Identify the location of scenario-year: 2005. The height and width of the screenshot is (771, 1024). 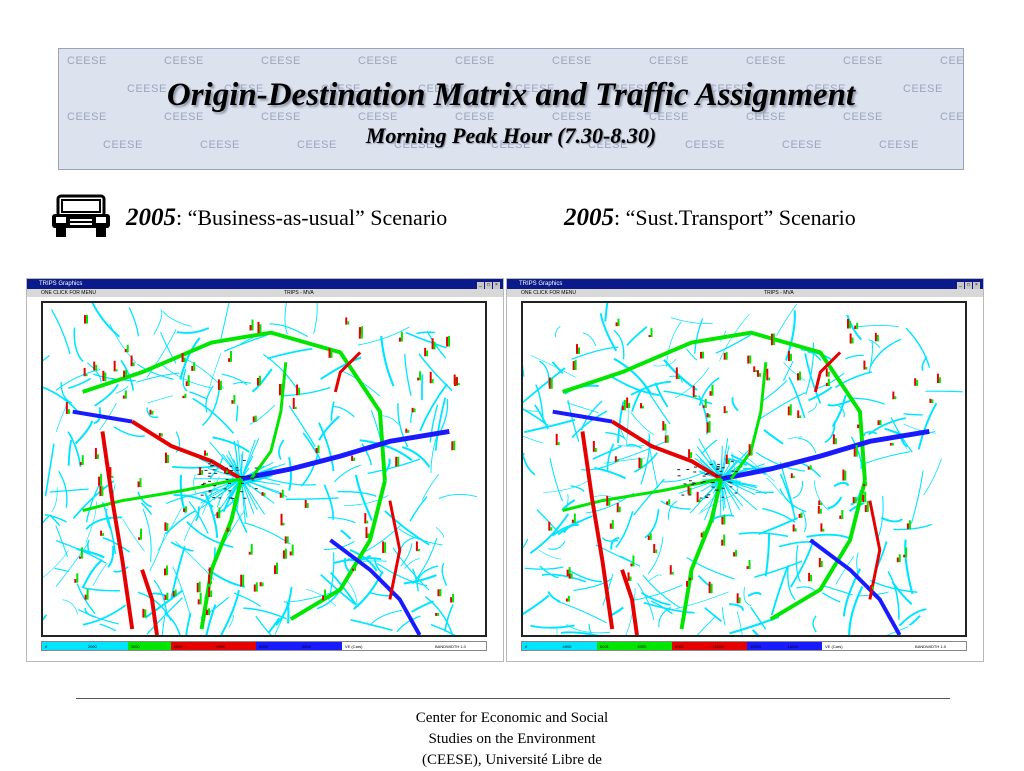
(589, 217).